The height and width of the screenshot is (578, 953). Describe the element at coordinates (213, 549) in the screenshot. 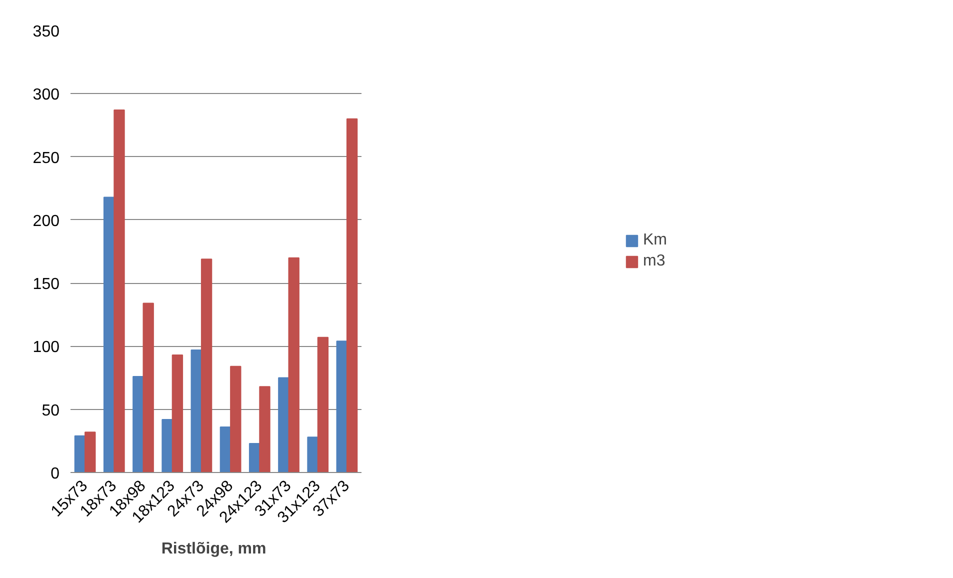

I see `x-axis-title: Ristlõige, mm` at that location.